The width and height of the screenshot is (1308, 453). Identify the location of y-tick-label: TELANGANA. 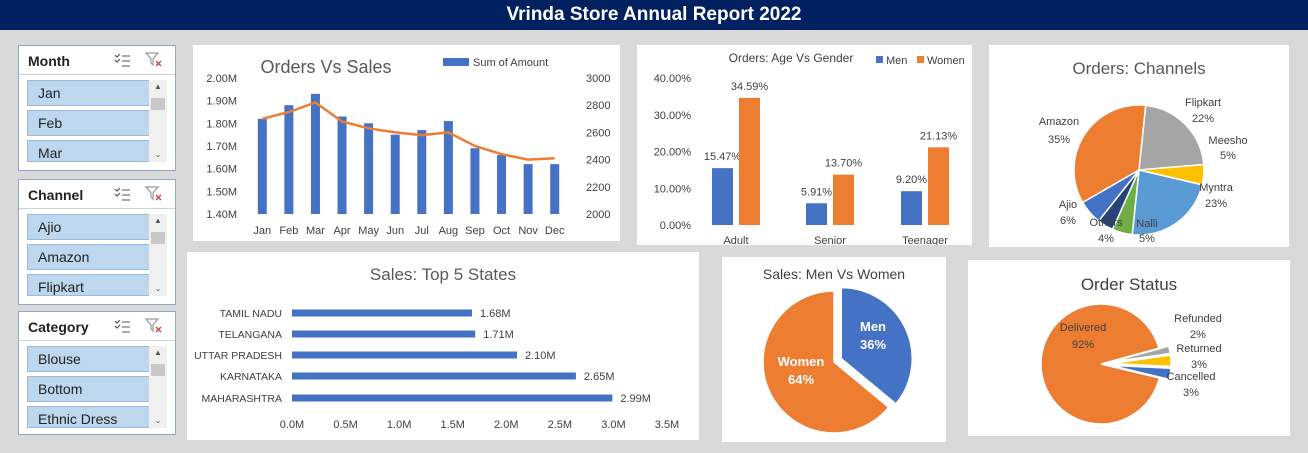
(250, 335).